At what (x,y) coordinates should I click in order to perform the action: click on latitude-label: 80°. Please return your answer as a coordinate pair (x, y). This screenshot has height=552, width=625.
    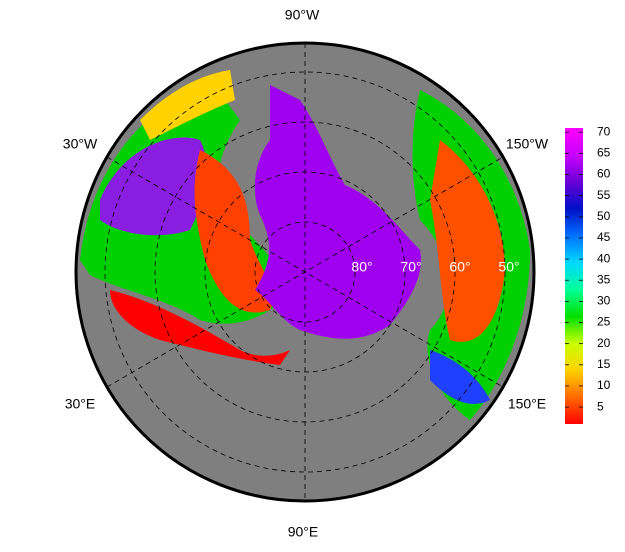
    Looking at the image, I should click on (361, 267).